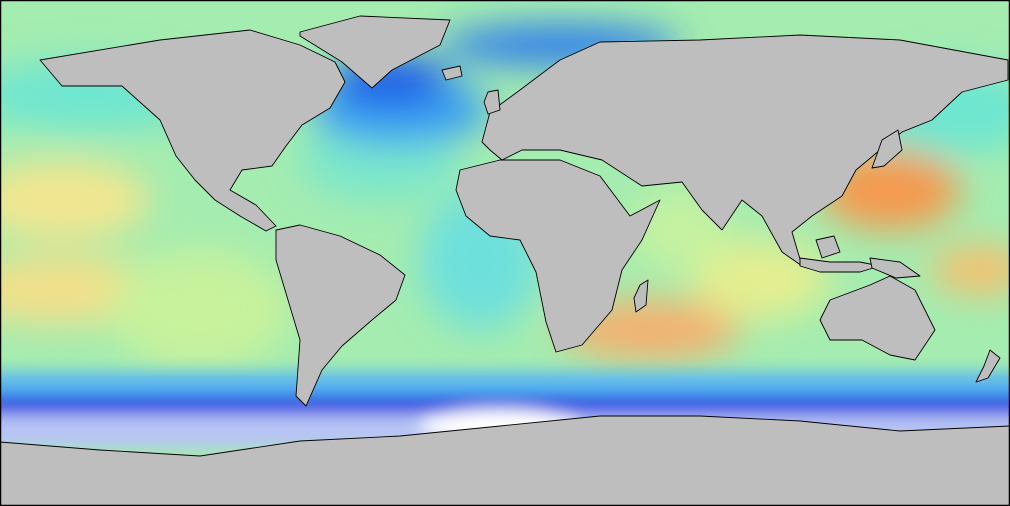  What do you see at coordinates (558, 256) in the screenshot?
I see `africa` at bounding box center [558, 256].